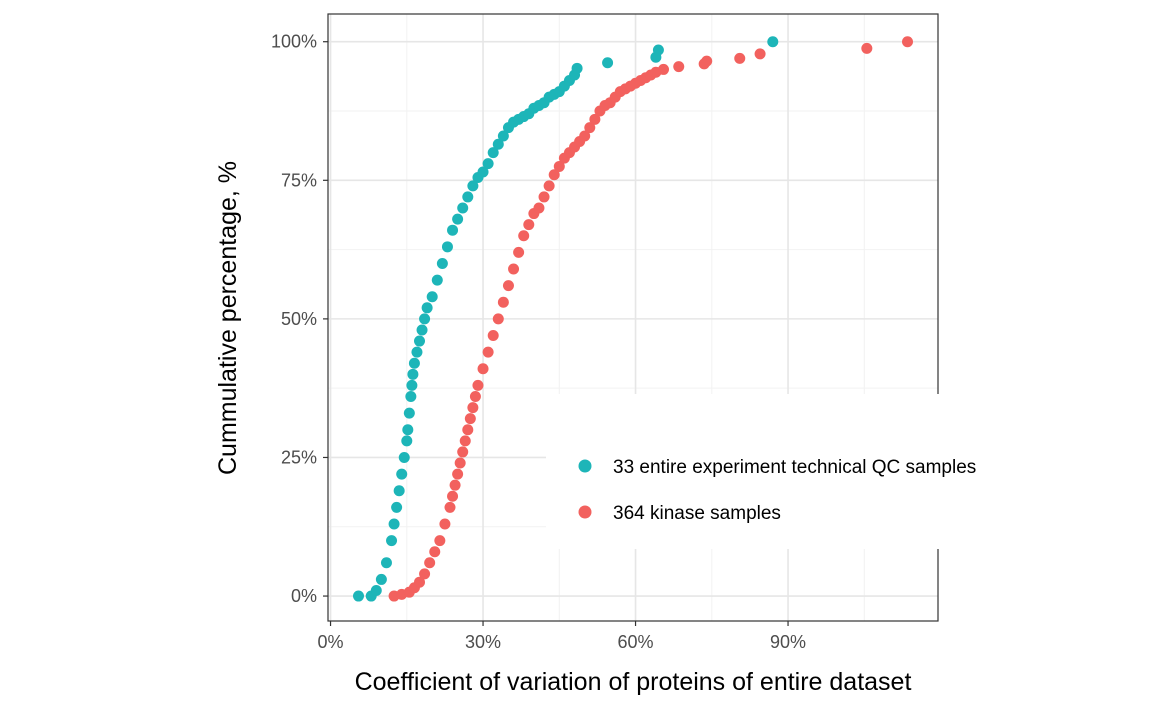 The height and width of the screenshot is (711, 1152). I want to click on legend-key-kinase, so click(585, 512).